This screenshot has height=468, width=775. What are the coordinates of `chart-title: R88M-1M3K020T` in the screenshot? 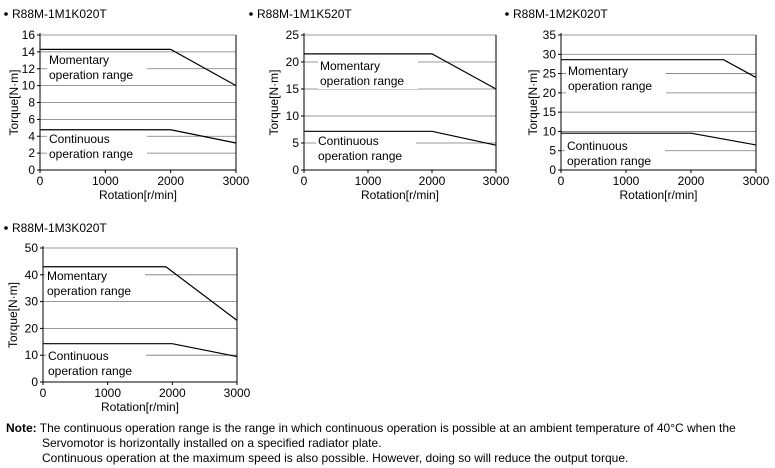 It's located at (59, 228).